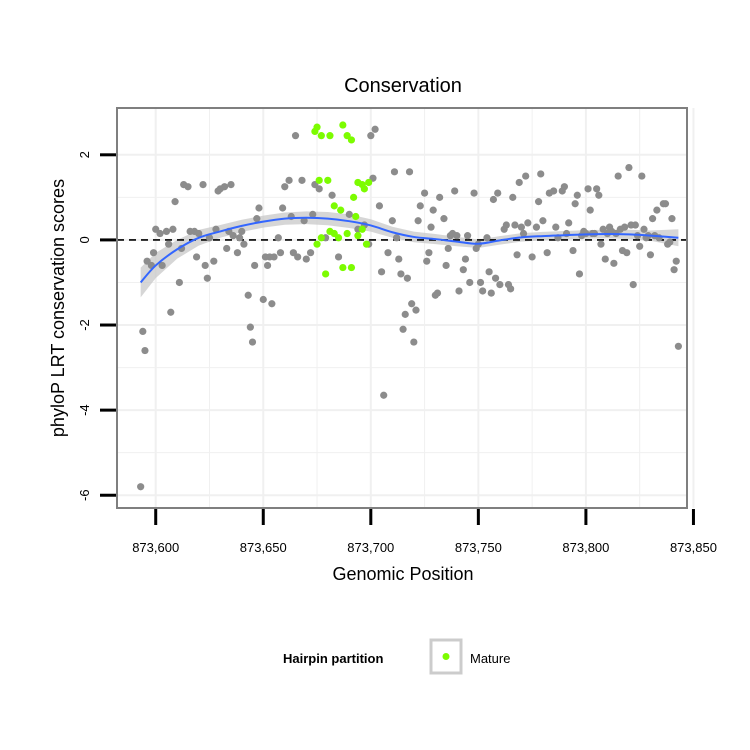 The width and height of the screenshot is (750, 750). I want to click on x-tick-label: 873,650, so click(263, 547).